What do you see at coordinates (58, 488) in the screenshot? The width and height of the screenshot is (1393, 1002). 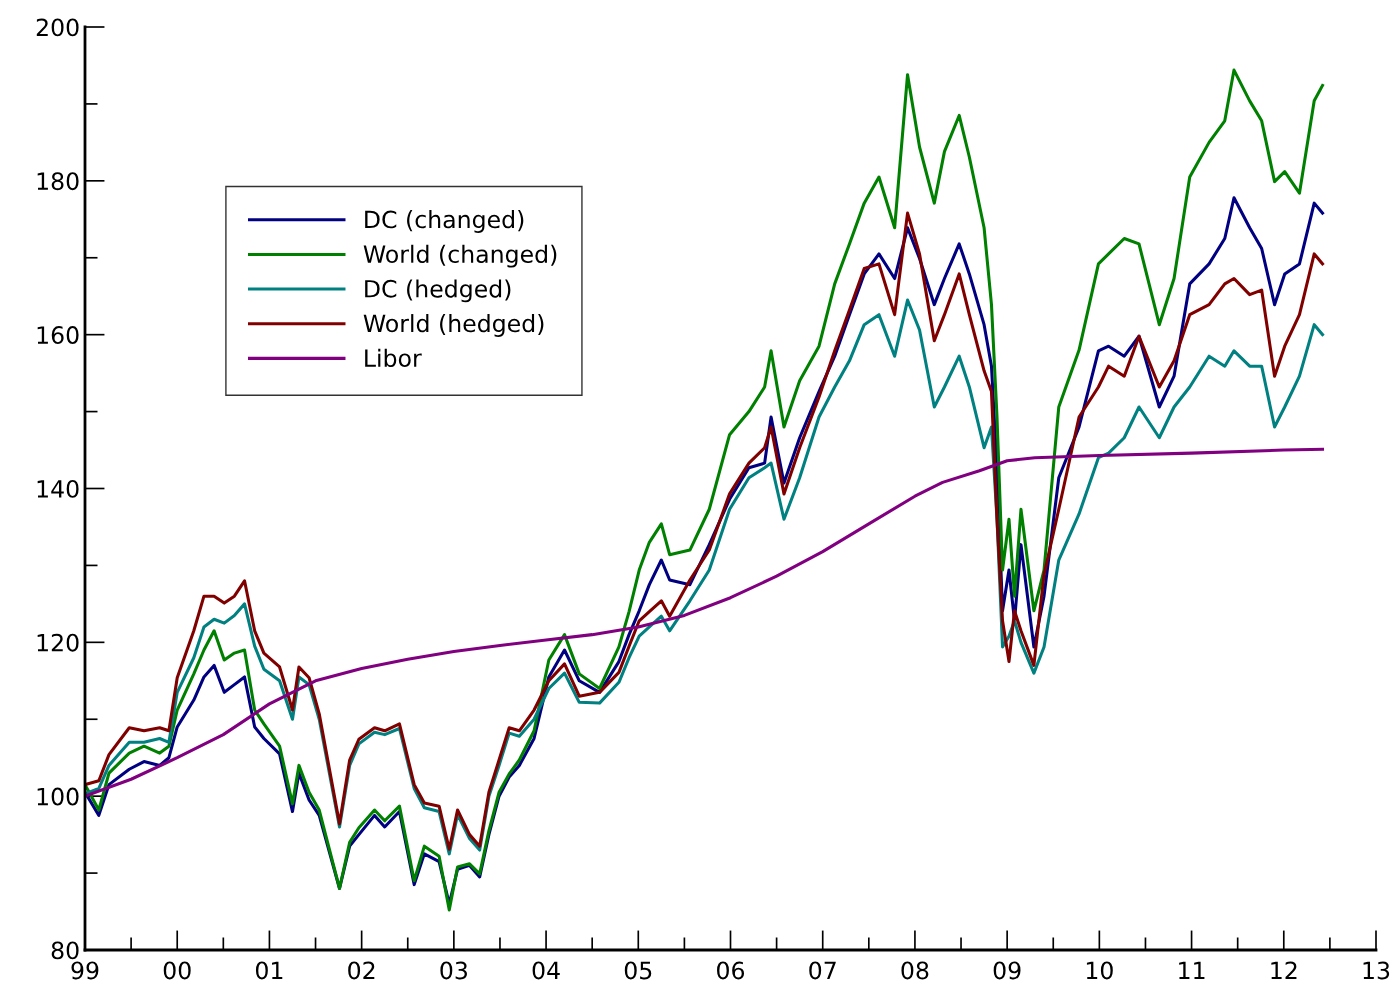 I see `y-tick-label: 140` at bounding box center [58, 488].